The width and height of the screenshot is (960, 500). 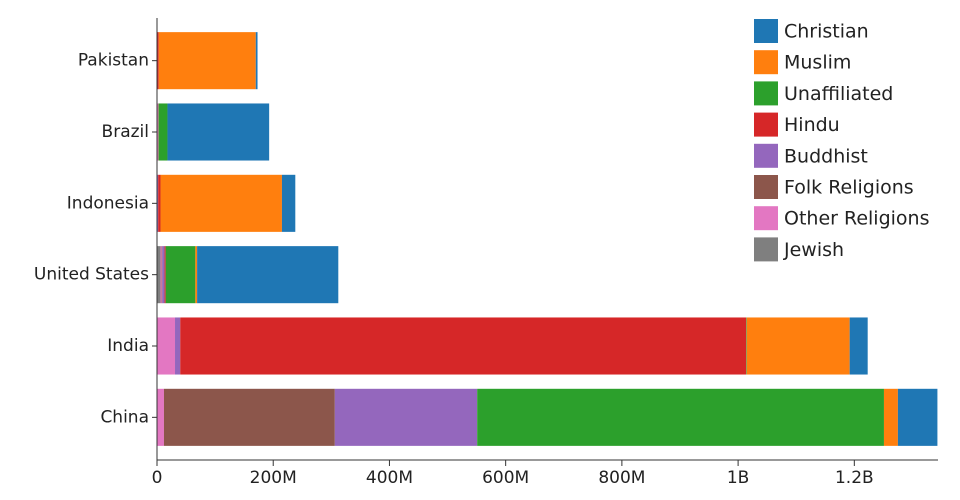 I want to click on legend-label: Other Religions, so click(x=857, y=219).